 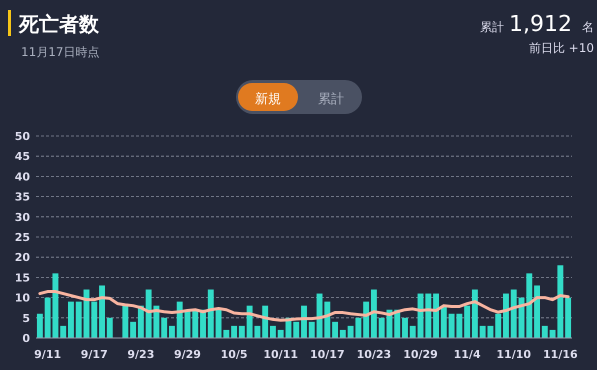 I want to click on x-tick-label: 9/17, so click(x=94, y=354).